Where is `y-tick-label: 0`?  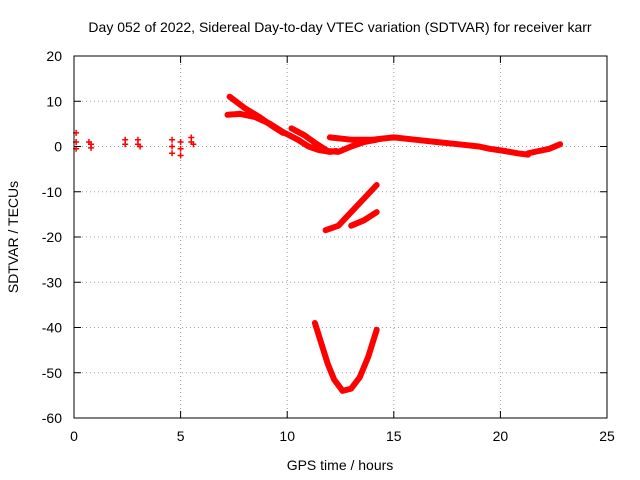
y-tick-label: 0 is located at coordinates (58, 147).